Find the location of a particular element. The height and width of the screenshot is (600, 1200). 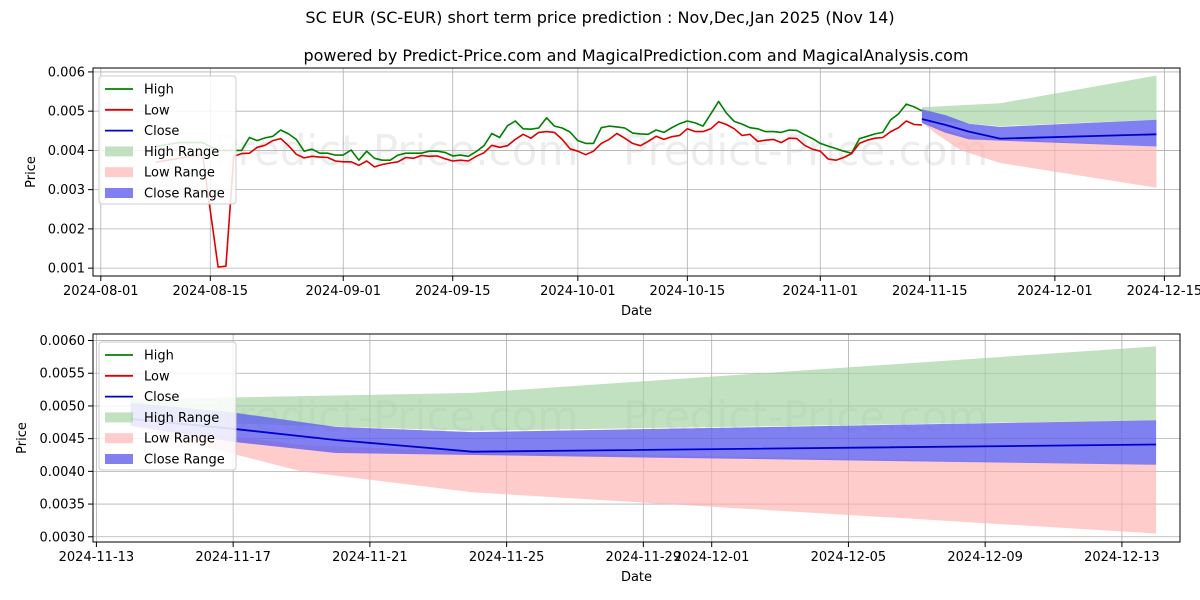

x-tick-label: 2024-11-29 is located at coordinates (644, 557).